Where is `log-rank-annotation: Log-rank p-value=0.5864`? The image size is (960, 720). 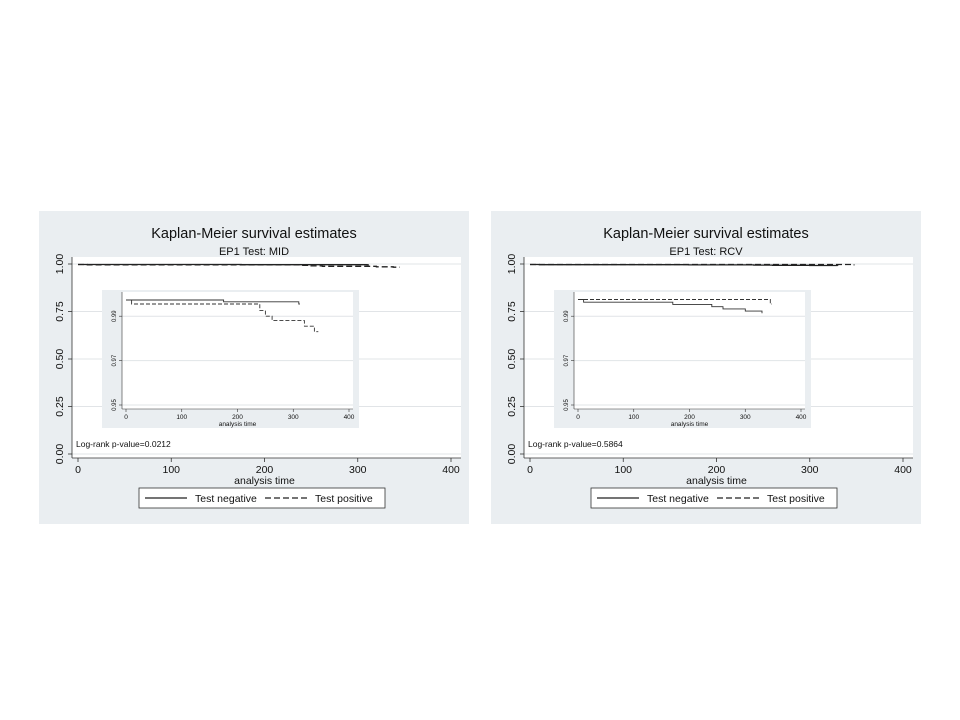 log-rank-annotation: Log-rank p-value=0.5864 is located at coordinates (575, 444).